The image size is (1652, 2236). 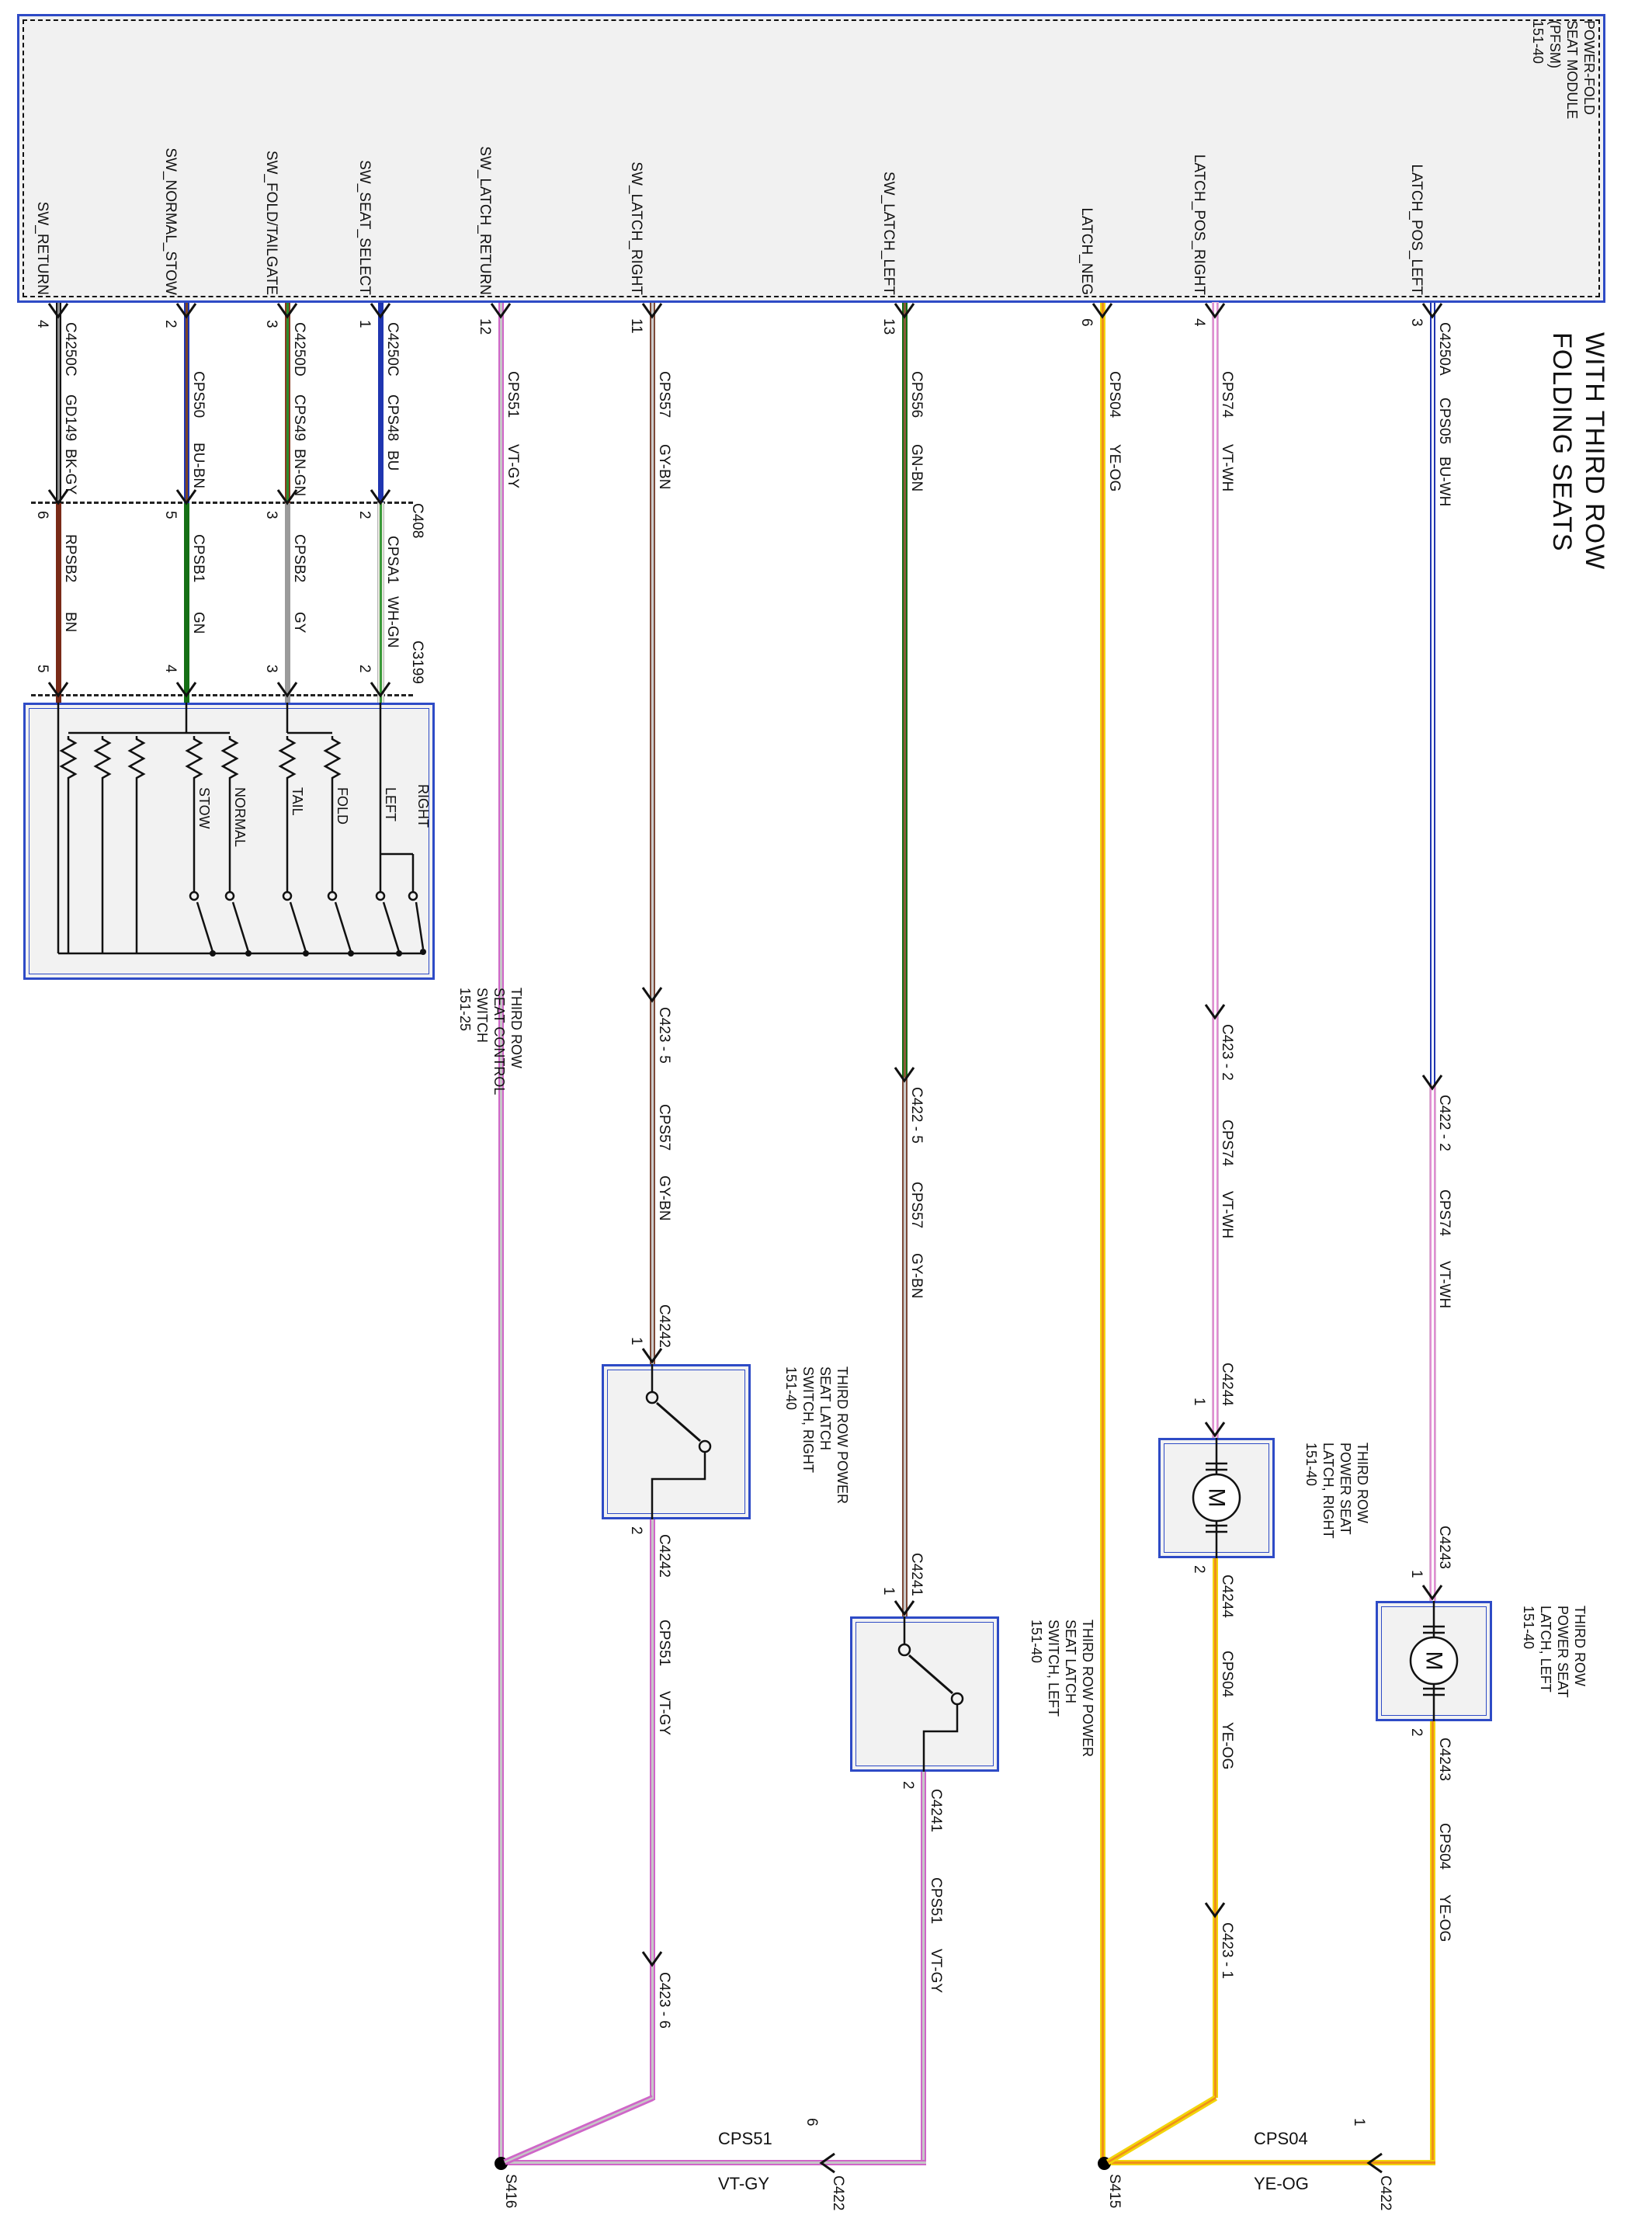 What do you see at coordinates (664, 1326) in the screenshot?
I see `connector-label: C4242` at bounding box center [664, 1326].